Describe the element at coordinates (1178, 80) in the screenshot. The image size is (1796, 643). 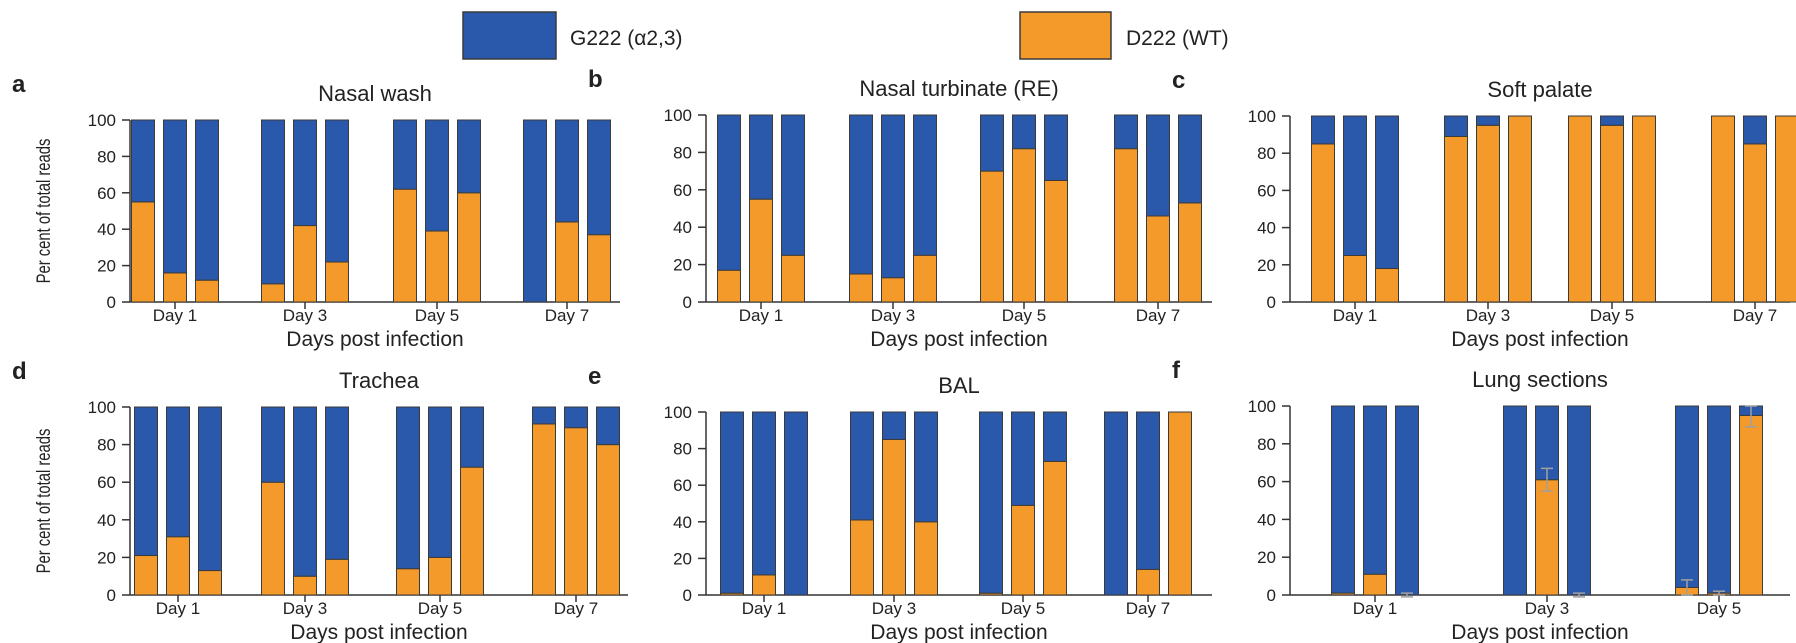
I see `panel-letter: c` at that location.